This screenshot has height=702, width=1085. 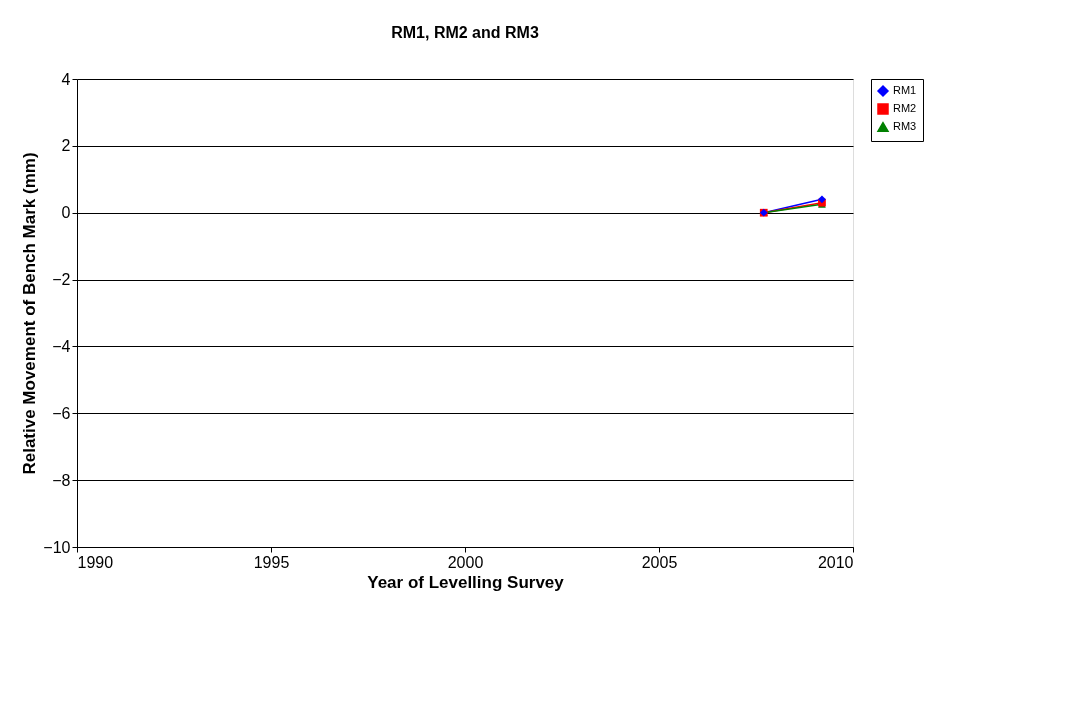 I want to click on y-tick-label: −8, so click(x=61, y=480).